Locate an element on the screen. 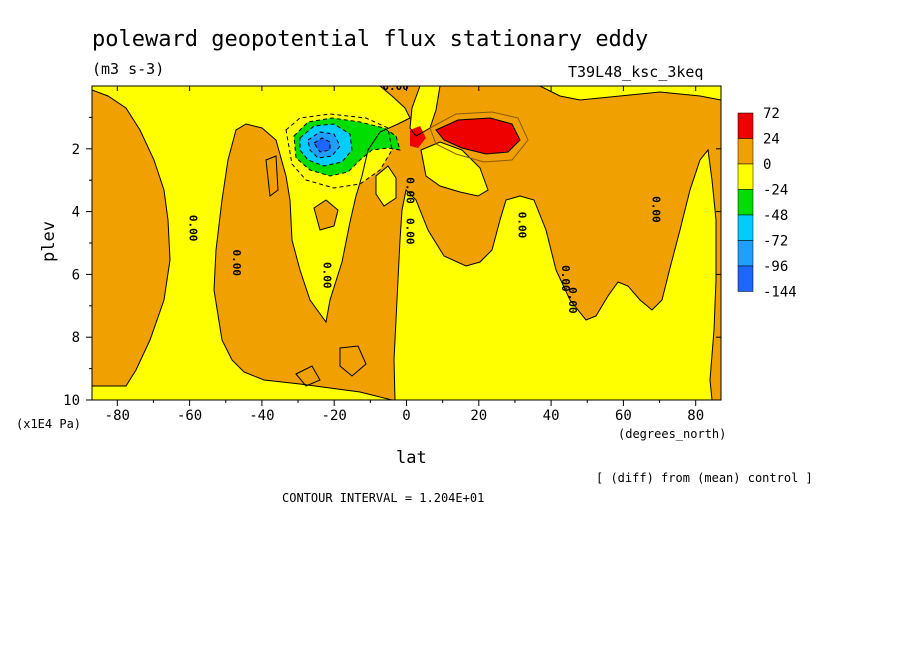 Image resolution: width=904 pixels, height=654 pixels. x-tick-label: 0 is located at coordinates (406, 416).